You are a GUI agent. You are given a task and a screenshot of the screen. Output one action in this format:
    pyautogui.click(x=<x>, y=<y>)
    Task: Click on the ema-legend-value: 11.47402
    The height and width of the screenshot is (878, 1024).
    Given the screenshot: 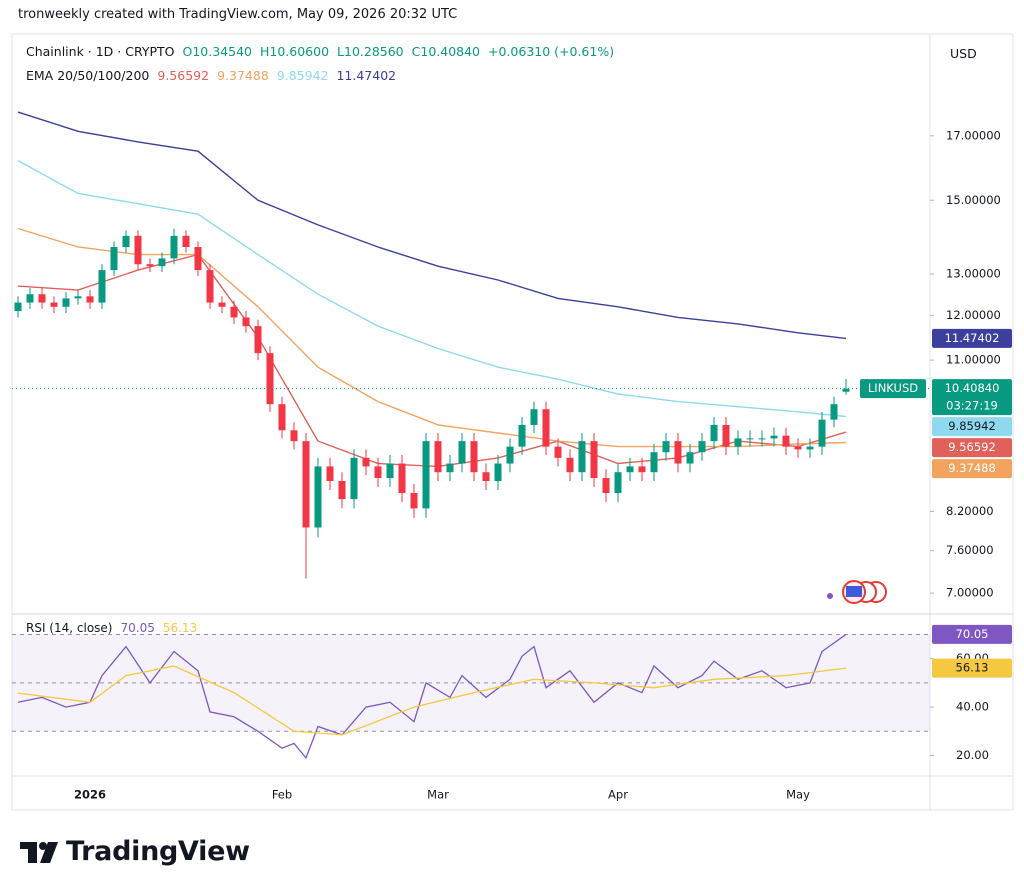 What is the action you would take?
    pyautogui.click(x=366, y=75)
    